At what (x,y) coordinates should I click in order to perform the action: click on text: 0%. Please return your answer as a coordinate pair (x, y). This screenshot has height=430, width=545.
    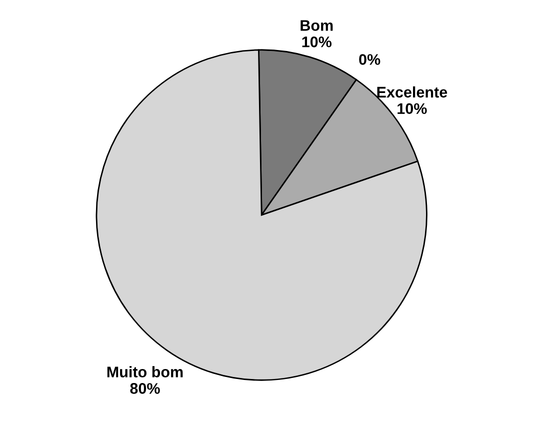
    Looking at the image, I should click on (369, 59).